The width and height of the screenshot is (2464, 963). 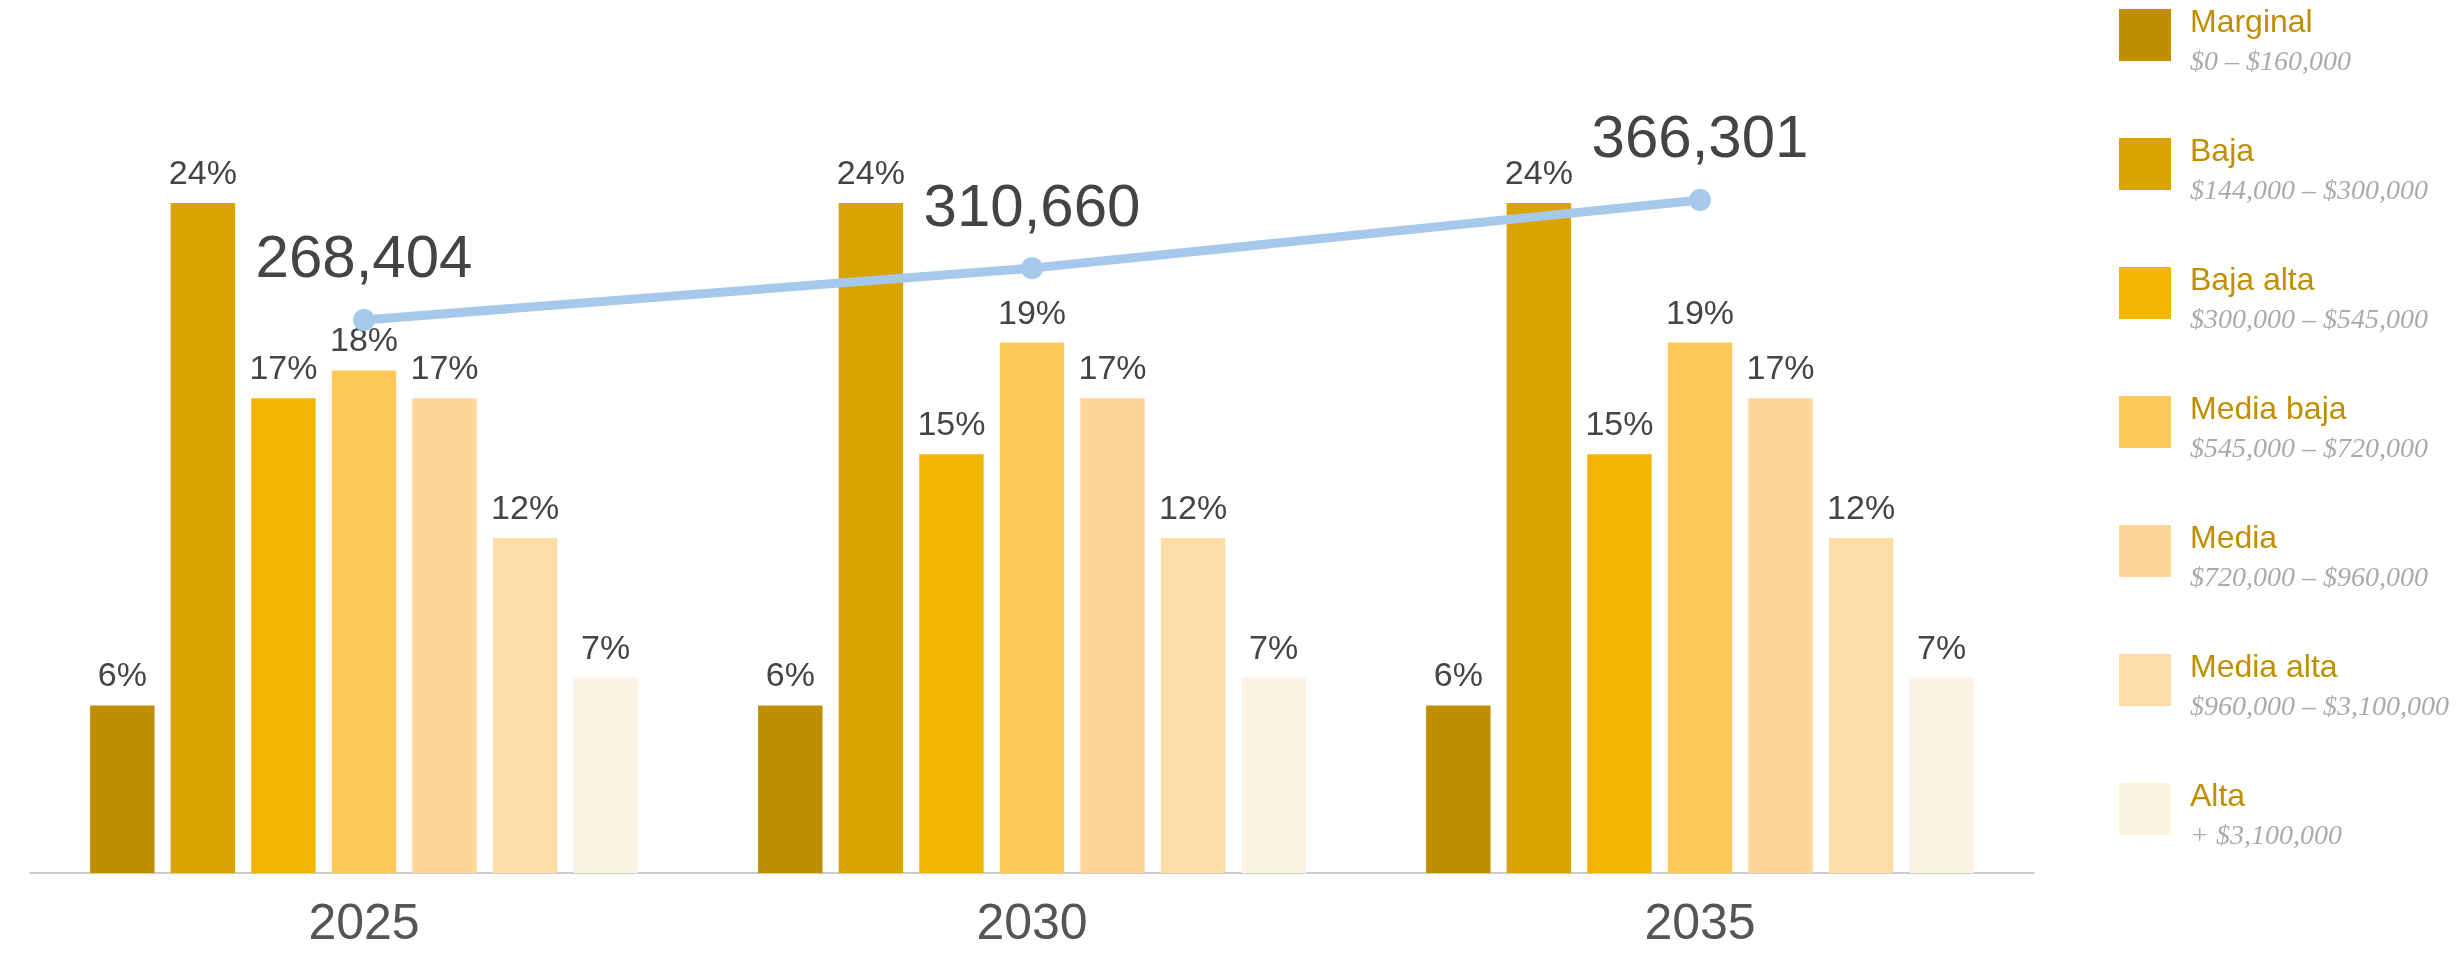 I want to click on x-tick-label: 2025, so click(x=364, y=922).